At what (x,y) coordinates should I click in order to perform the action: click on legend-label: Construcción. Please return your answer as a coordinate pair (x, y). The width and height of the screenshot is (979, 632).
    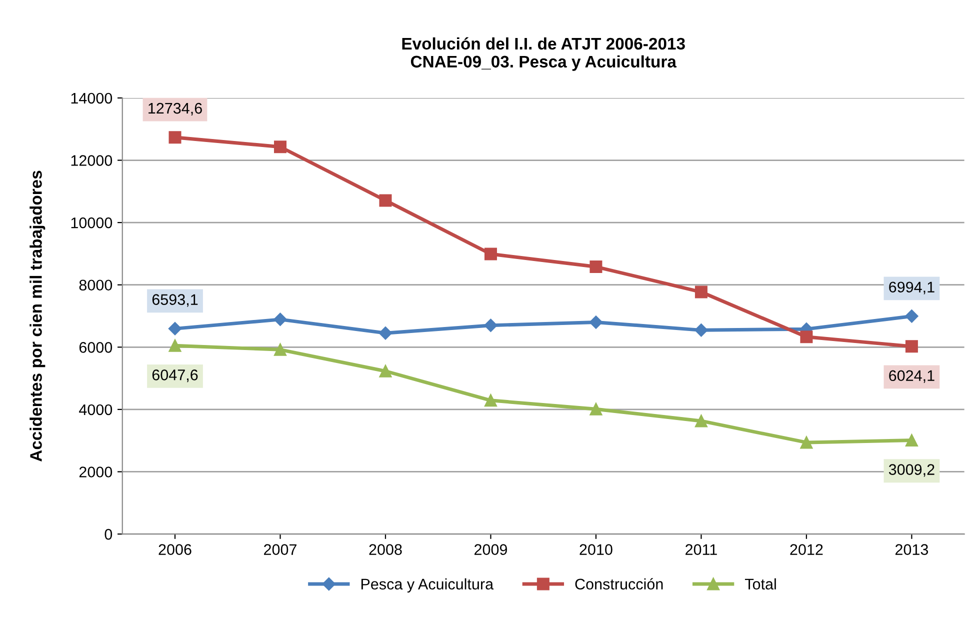
    Looking at the image, I should click on (619, 584).